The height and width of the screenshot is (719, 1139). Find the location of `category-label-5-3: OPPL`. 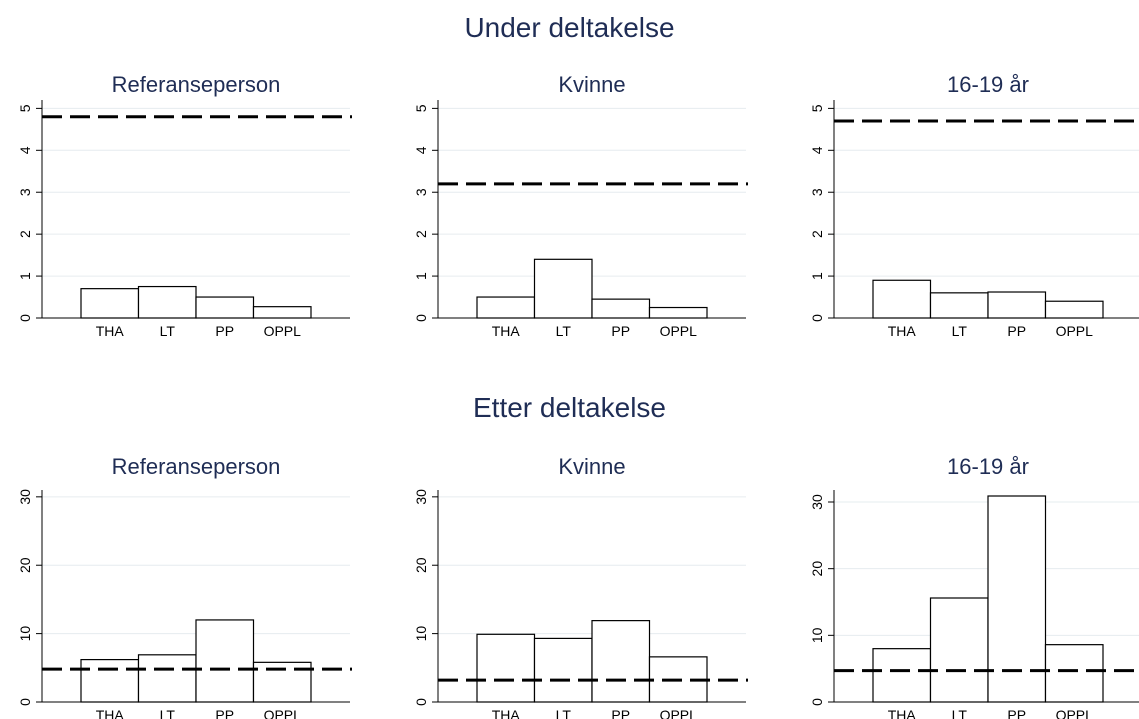

category-label-5-3: OPPL is located at coordinates (1075, 713).